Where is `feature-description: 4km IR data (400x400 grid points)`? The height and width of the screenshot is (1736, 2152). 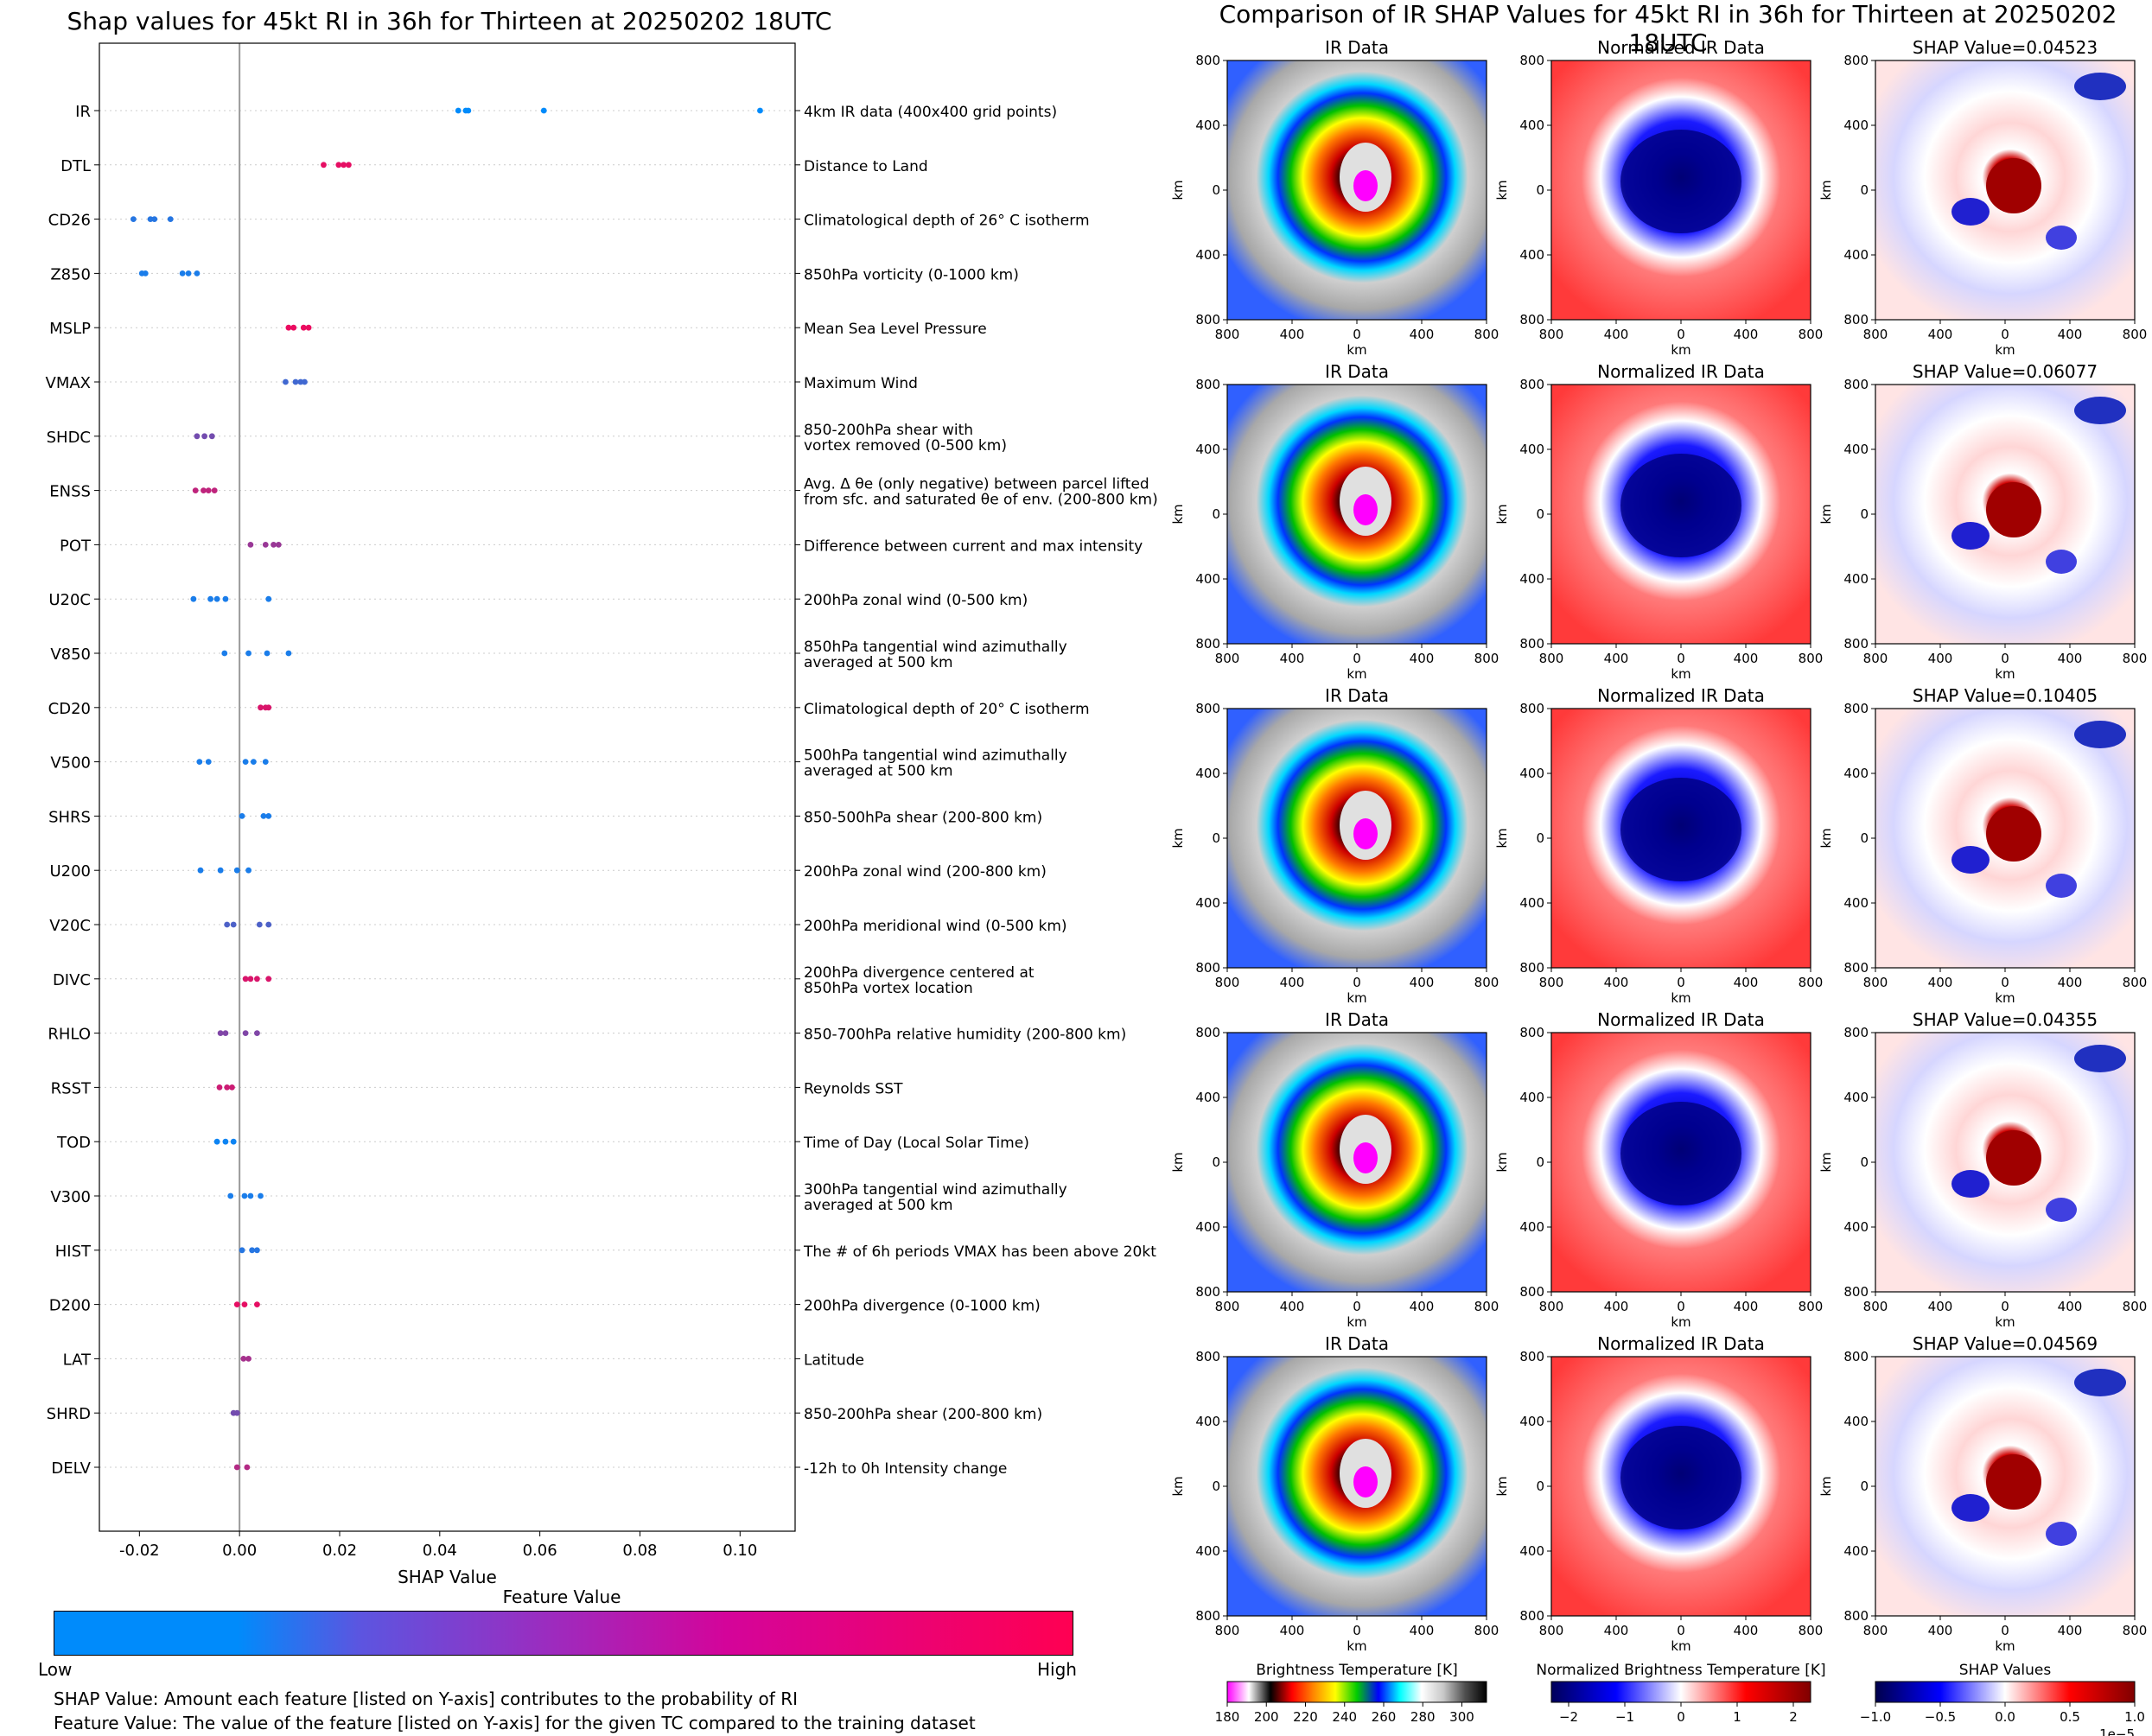 feature-description: 4km IR data (400x400 grid points) is located at coordinates (930, 112).